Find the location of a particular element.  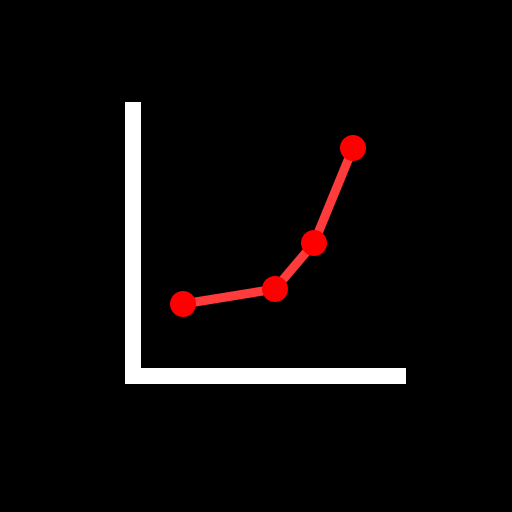

data-markers is located at coordinates (268, 226).